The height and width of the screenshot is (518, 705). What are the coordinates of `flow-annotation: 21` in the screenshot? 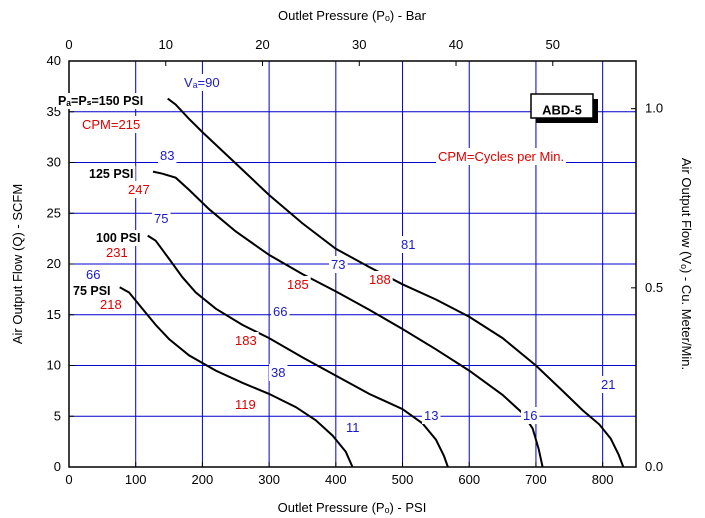 It's located at (608, 384).